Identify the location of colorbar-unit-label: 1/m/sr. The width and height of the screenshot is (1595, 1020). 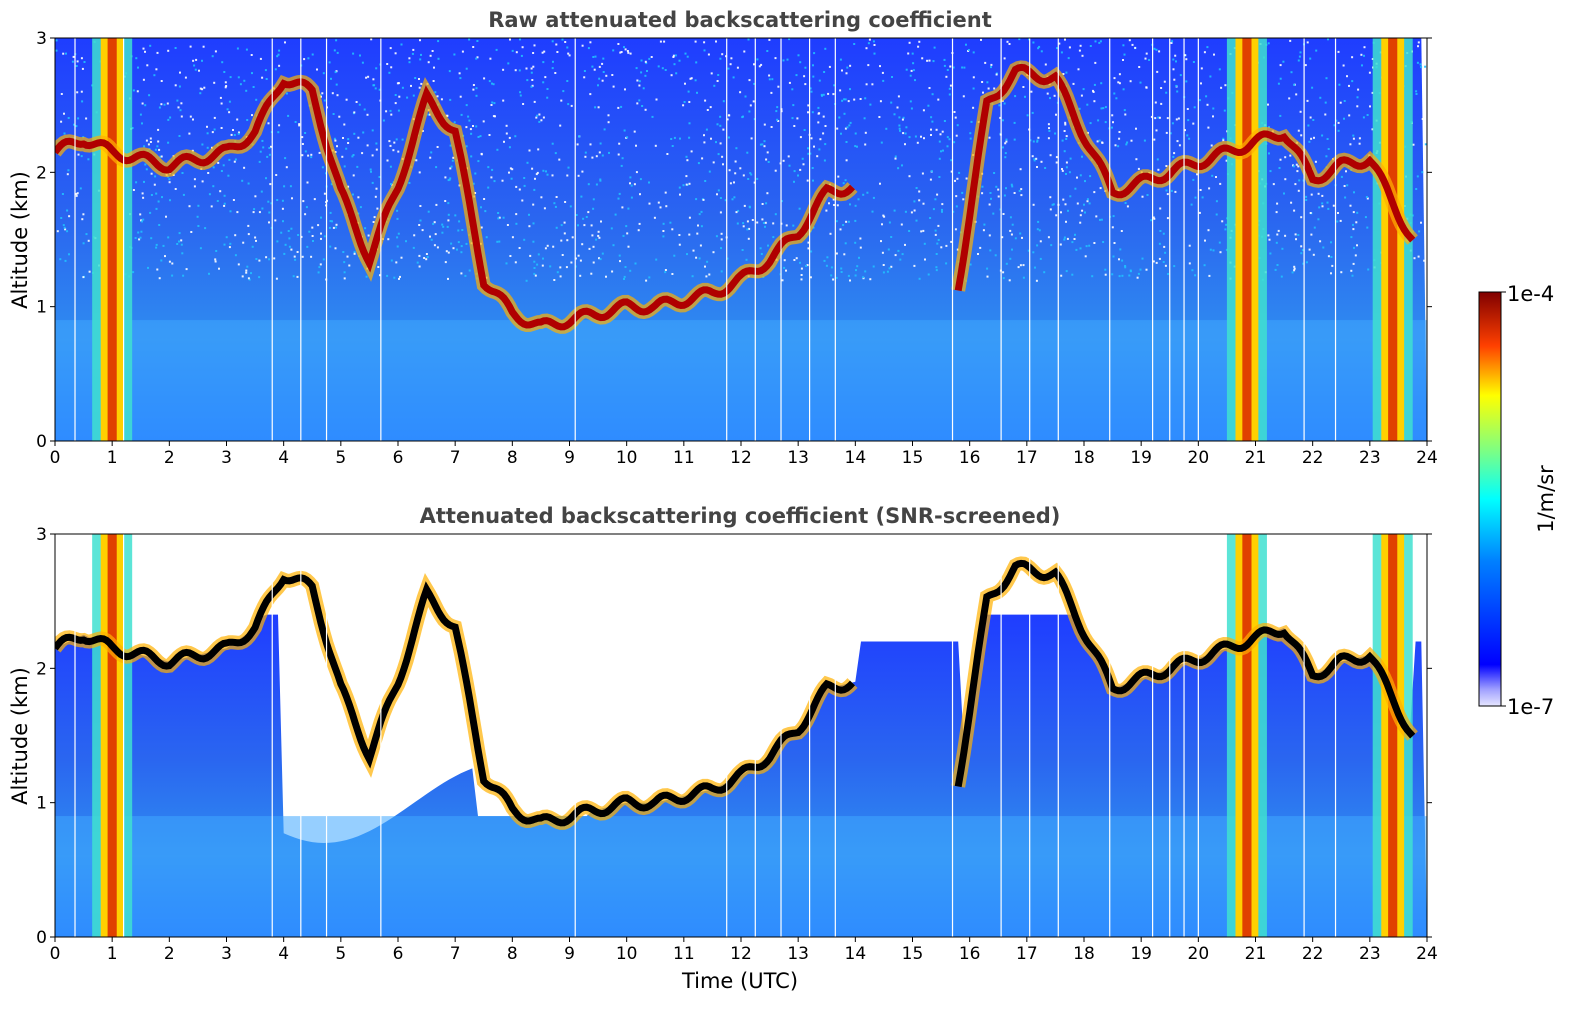
(1546, 499).